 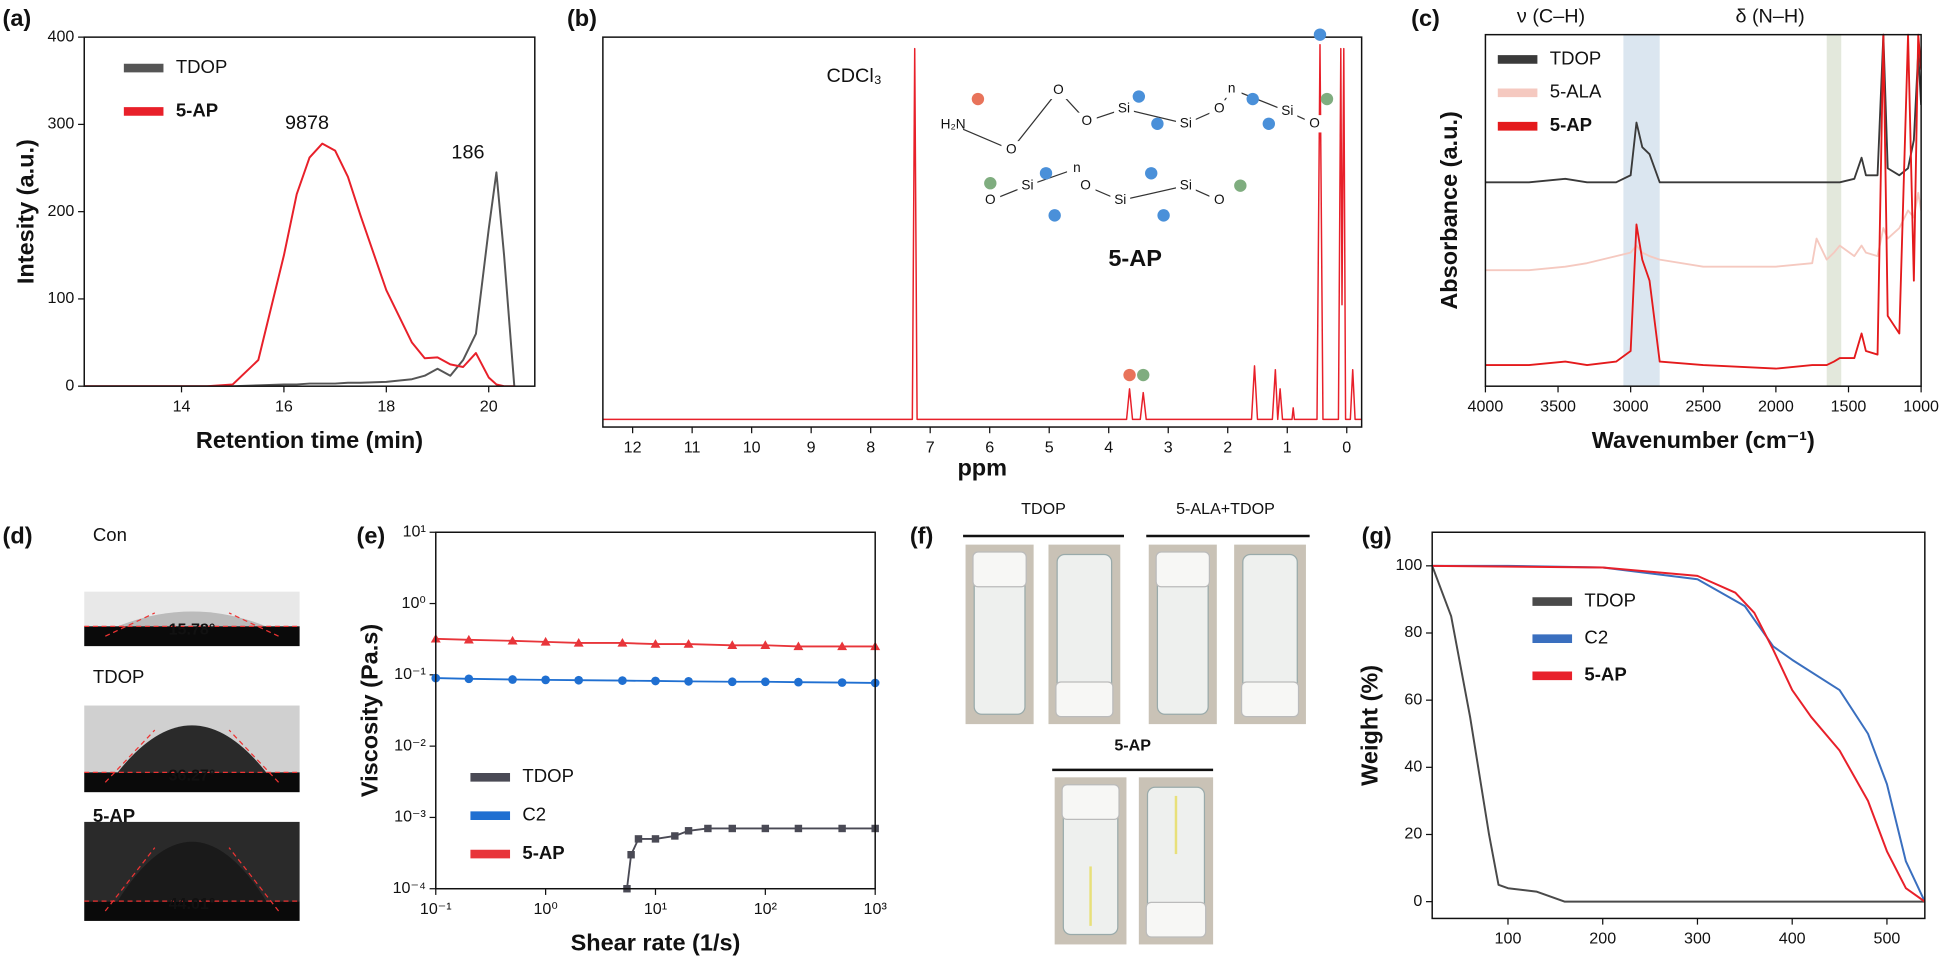 I want to click on x-tick-label: 300, so click(x=1697, y=939).